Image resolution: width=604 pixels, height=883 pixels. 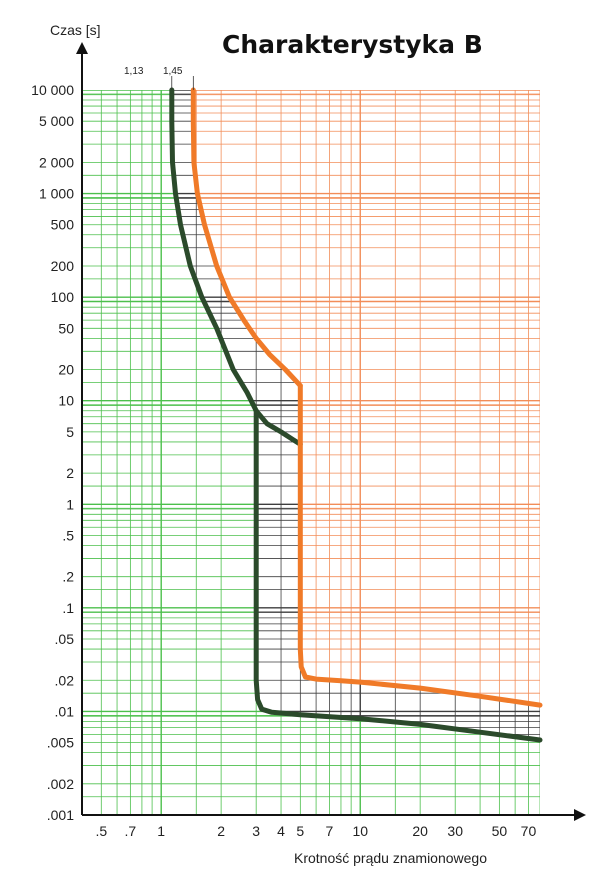 What do you see at coordinates (360, 831) in the screenshot?
I see `x-tick-label: 10` at bounding box center [360, 831].